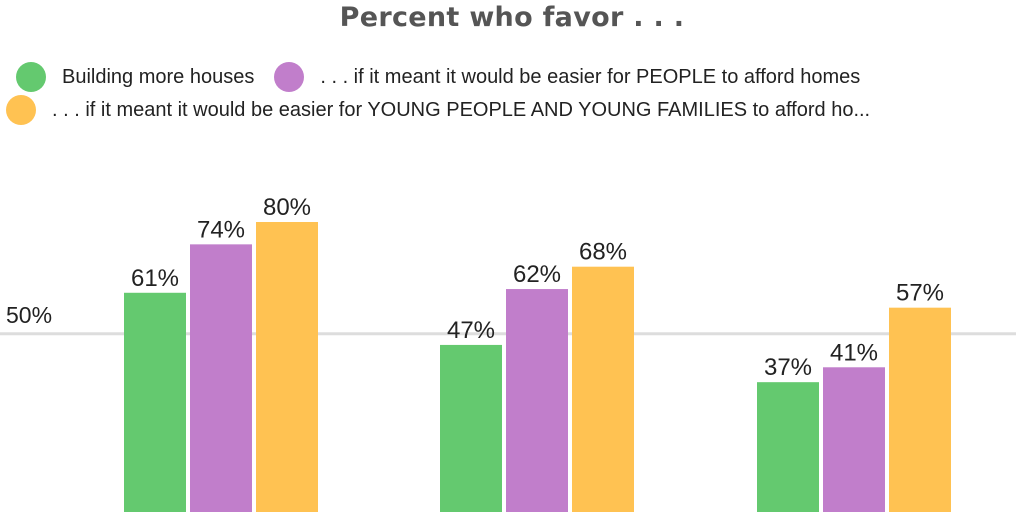 This screenshot has width=1024, height=512. What do you see at coordinates (29, 315) in the screenshot?
I see `reference-line-label: 50%` at bounding box center [29, 315].